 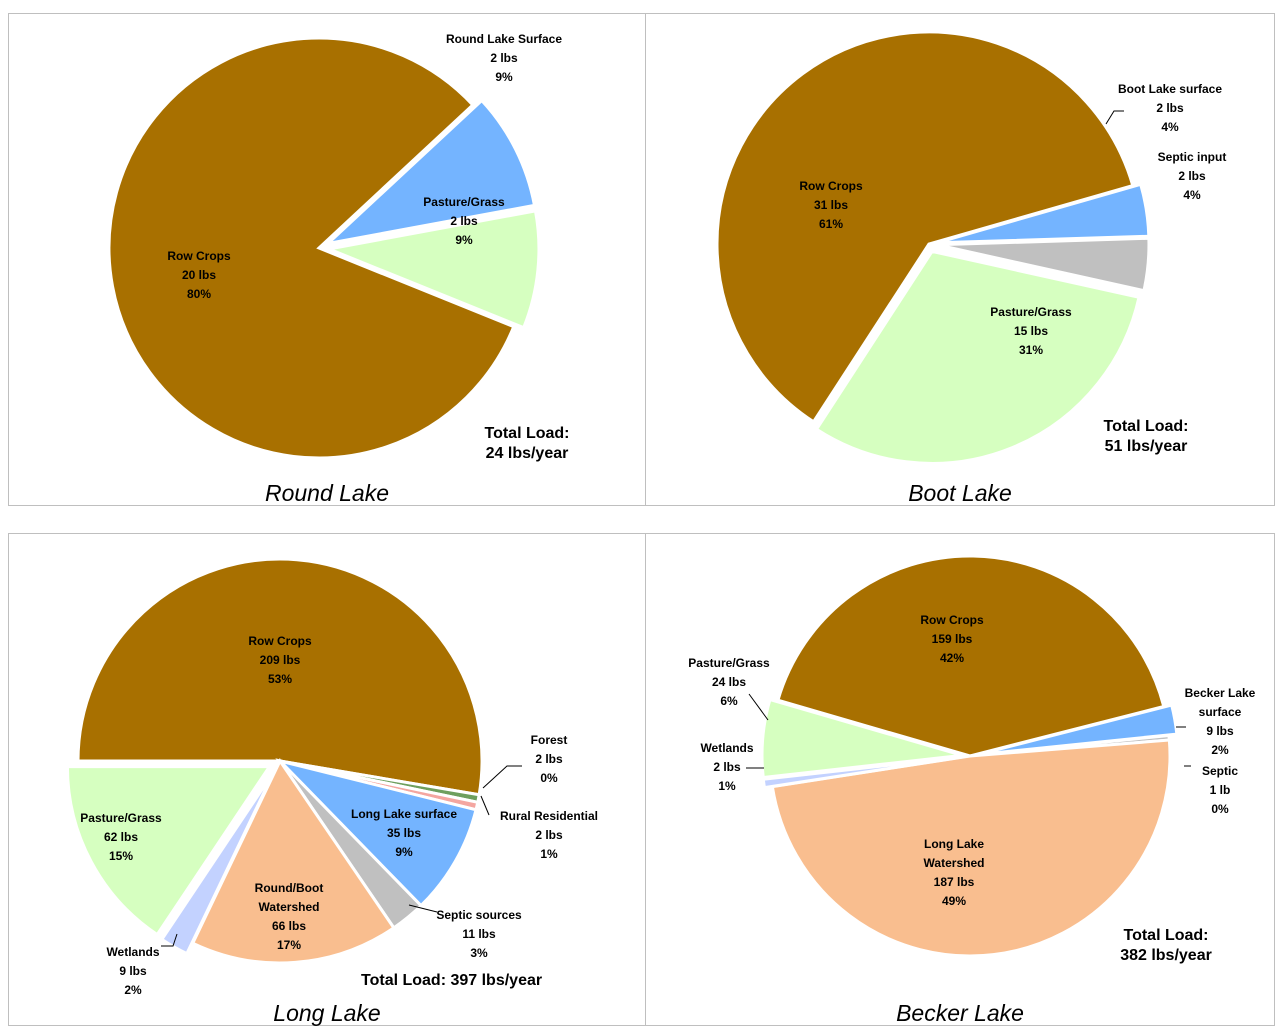 I want to click on data-label-pasture-grass: Pasture/Grass 2 lbs 9%, so click(x=464, y=221).